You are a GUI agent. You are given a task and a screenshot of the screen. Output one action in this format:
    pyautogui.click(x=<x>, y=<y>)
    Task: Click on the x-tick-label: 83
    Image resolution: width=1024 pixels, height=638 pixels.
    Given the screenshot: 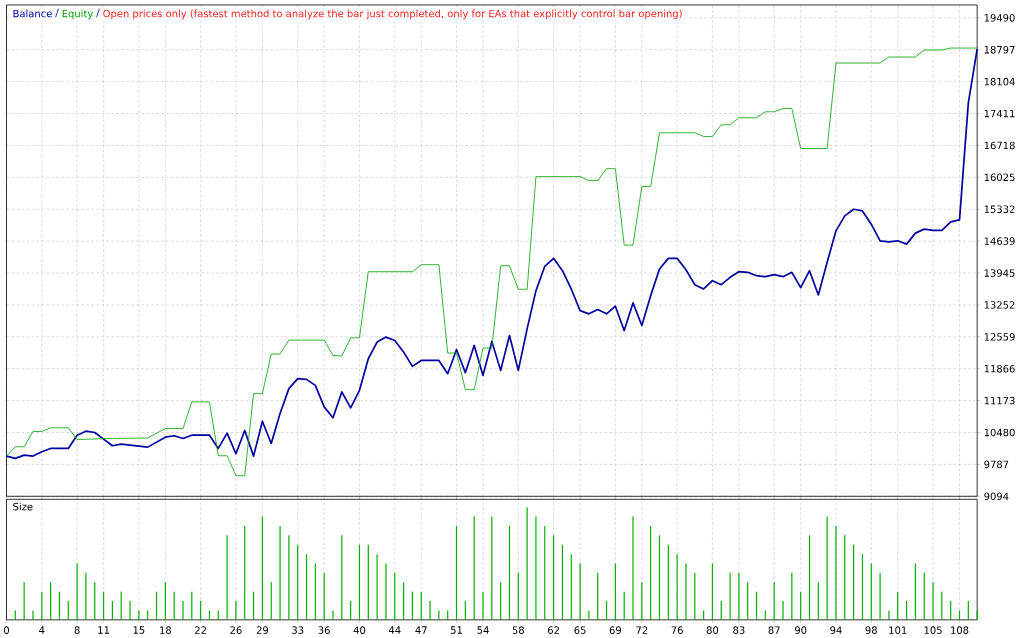 What is the action you would take?
    pyautogui.click(x=739, y=630)
    